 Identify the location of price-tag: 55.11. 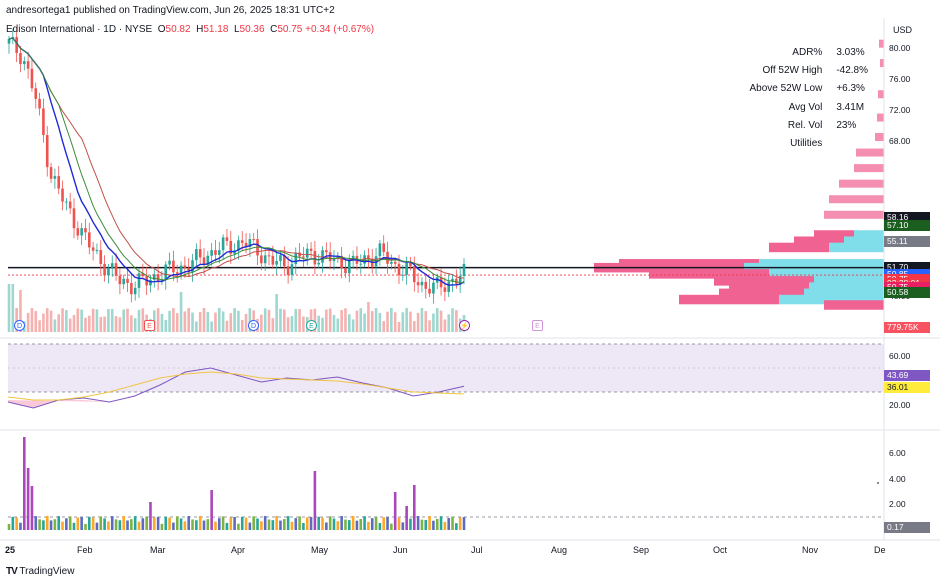
(907, 241).